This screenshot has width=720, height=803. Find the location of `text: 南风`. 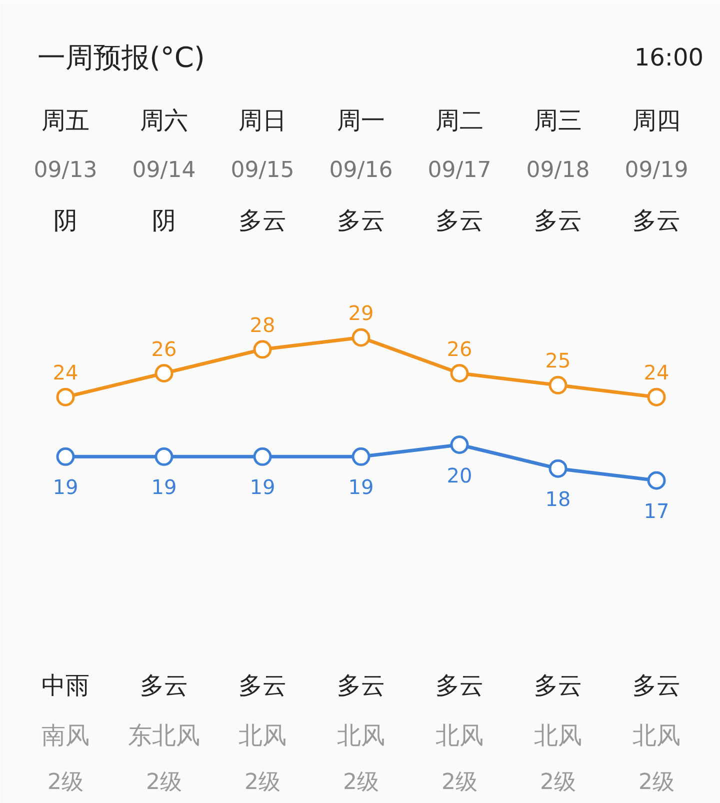

text: 南风 is located at coordinates (66, 736).